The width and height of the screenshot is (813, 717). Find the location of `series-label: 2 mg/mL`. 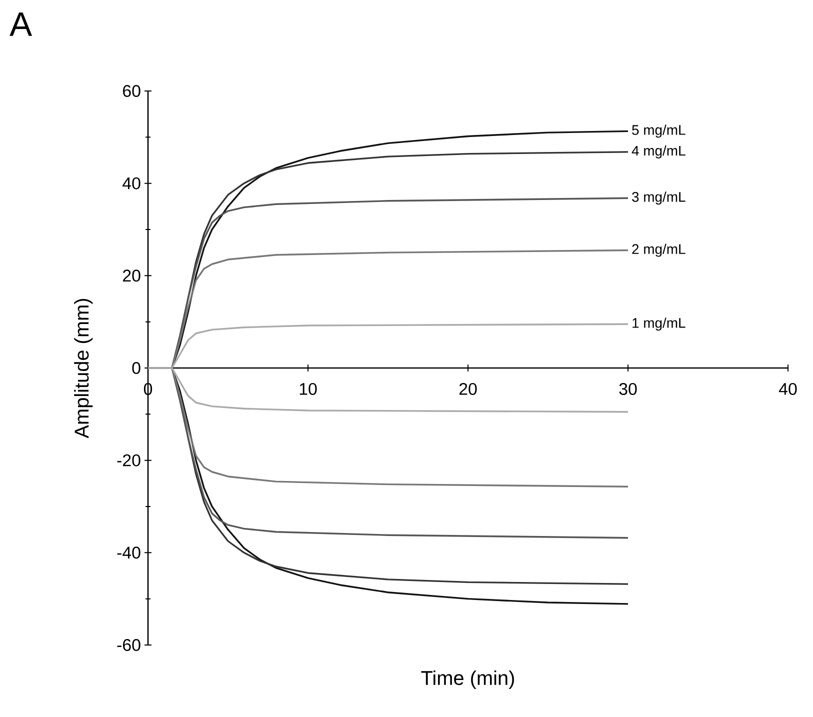

series-label: 2 mg/mL is located at coordinates (659, 250).